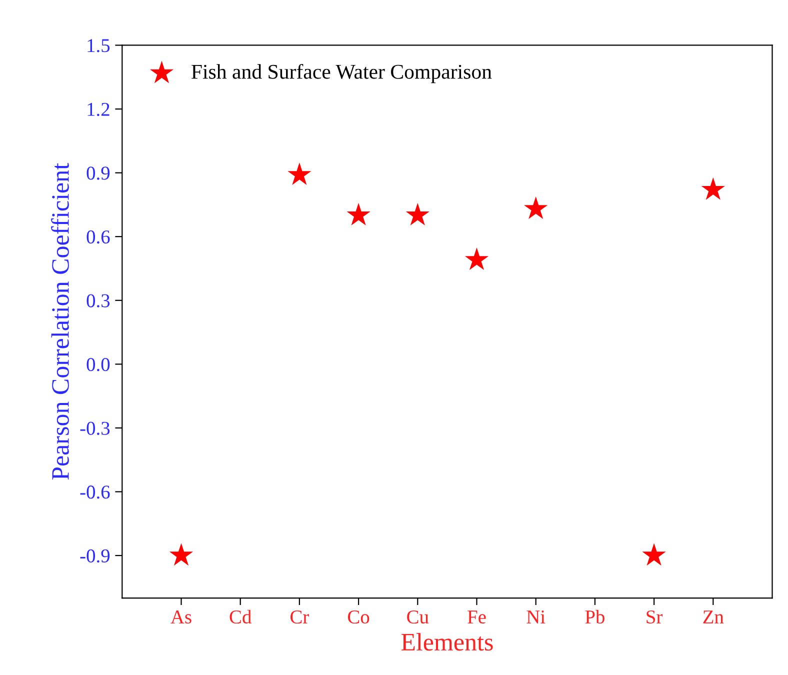  What do you see at coordinates (594, 617) in the screenshot?
I see `x-tick-label: Pb` at bounding box center [594, 617].